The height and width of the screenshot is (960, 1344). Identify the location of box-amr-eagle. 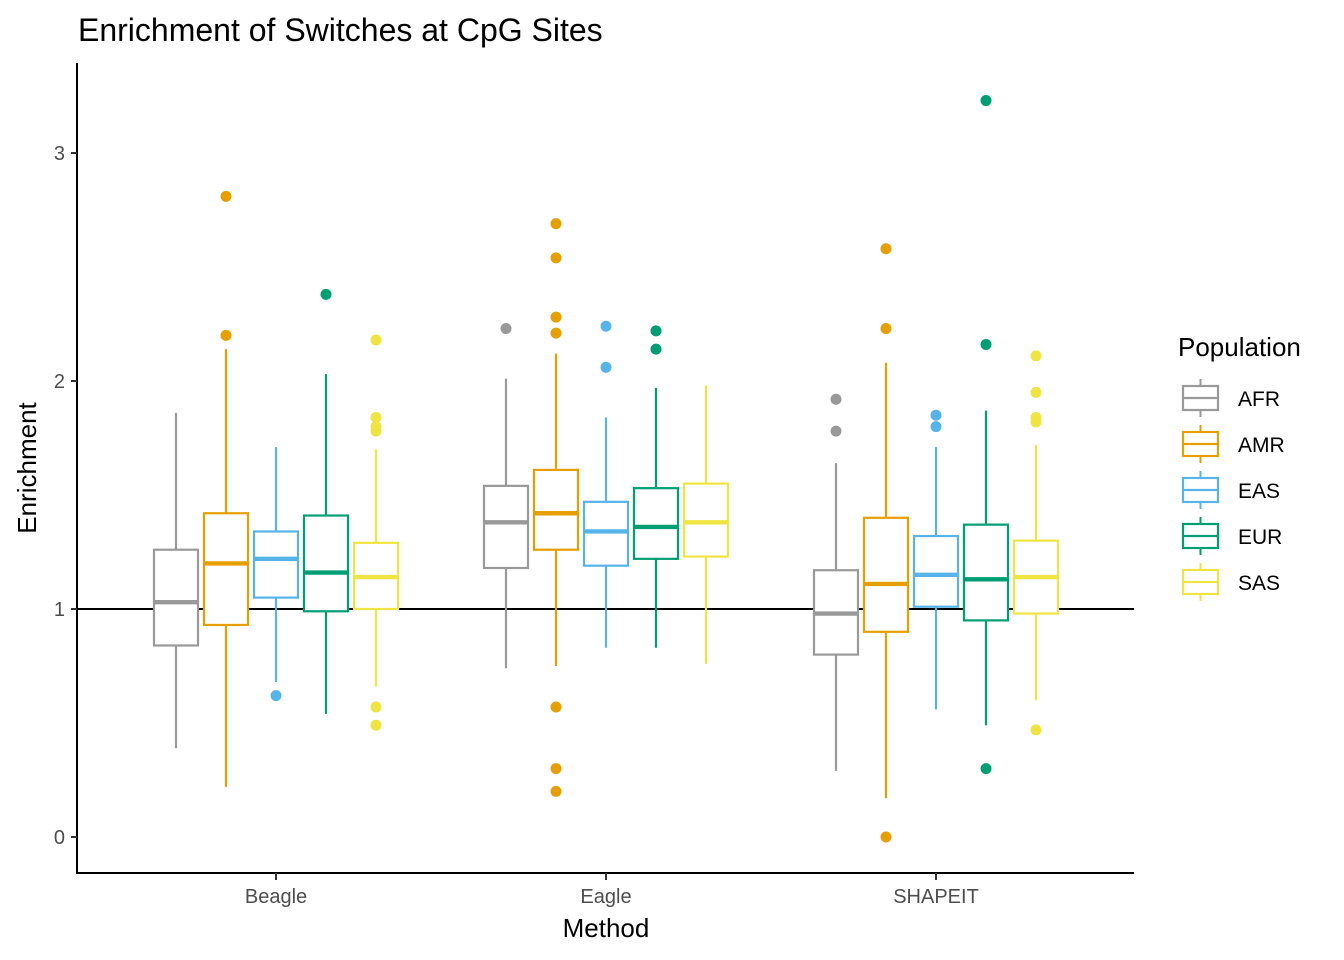
(556, 507).